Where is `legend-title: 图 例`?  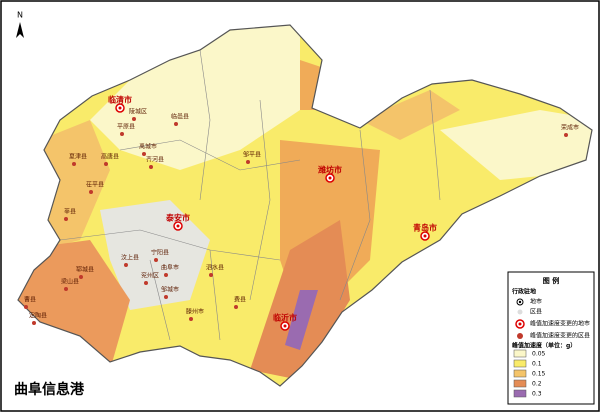
legend-title: 图 例 is located at coordinates (551, 280).